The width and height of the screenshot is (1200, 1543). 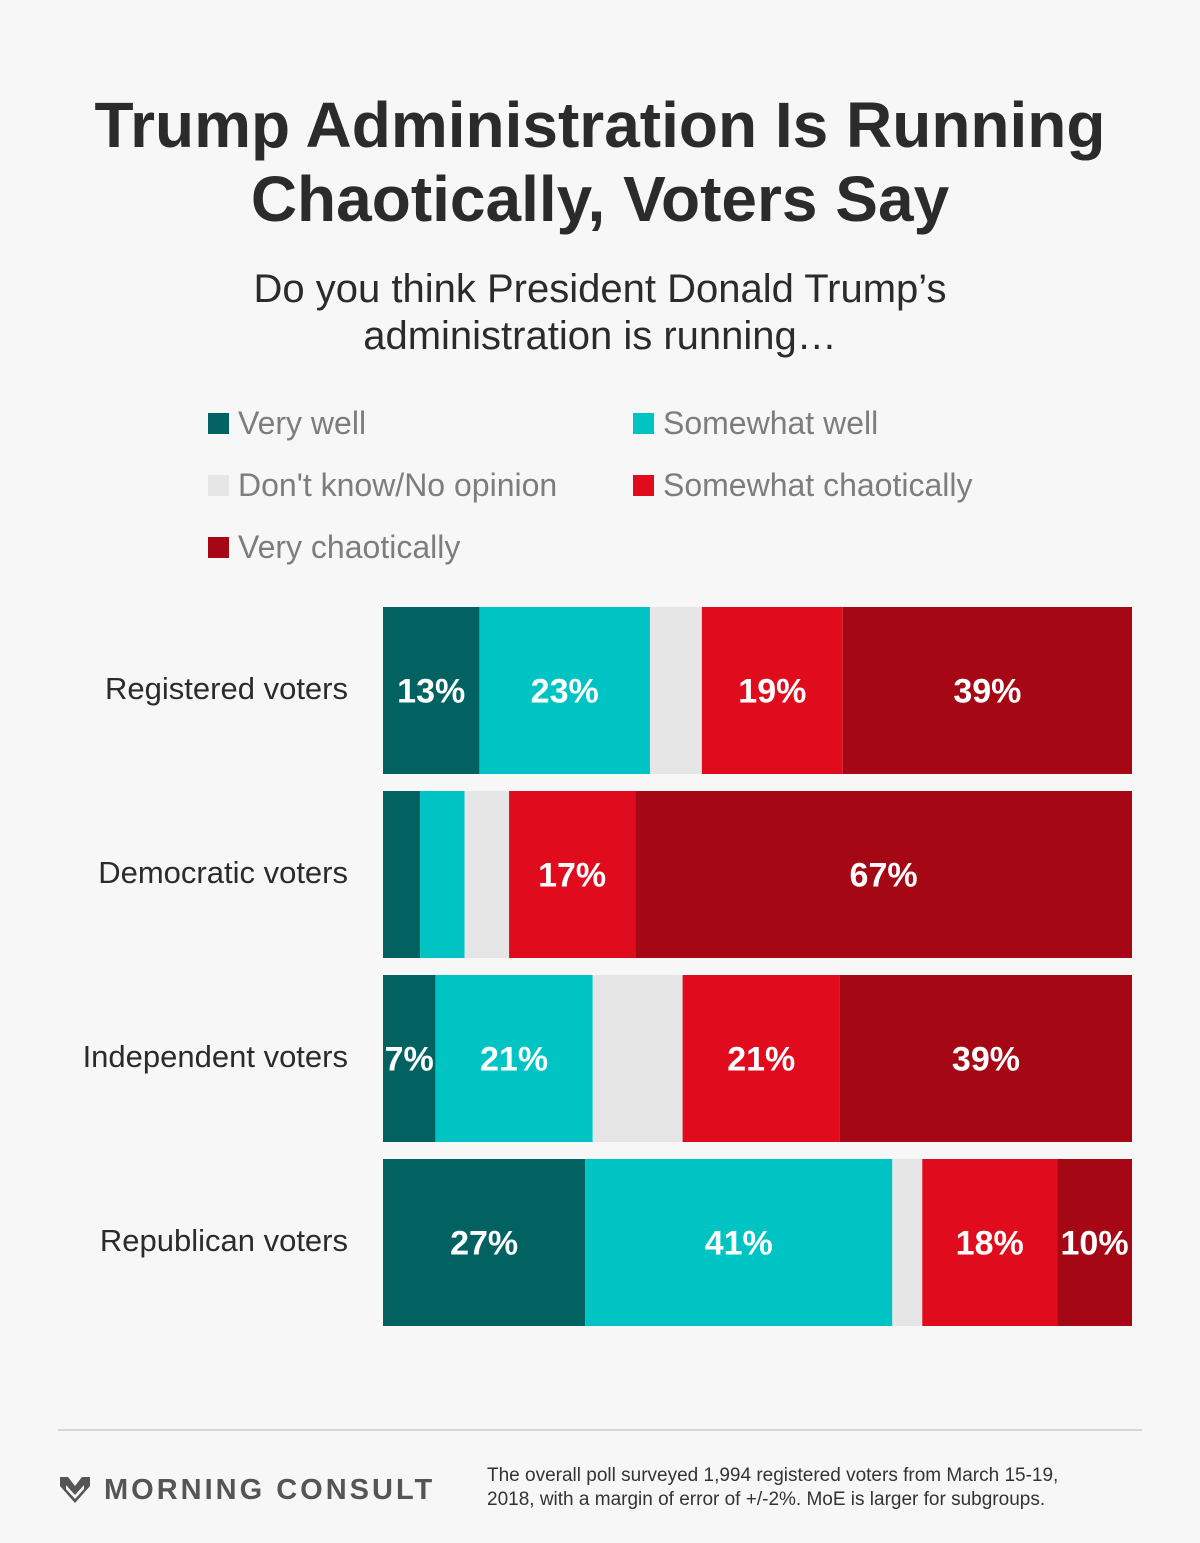 I want to click on bar-independent-voters-somewhat-chaotically, so click(x=761, y=1058).